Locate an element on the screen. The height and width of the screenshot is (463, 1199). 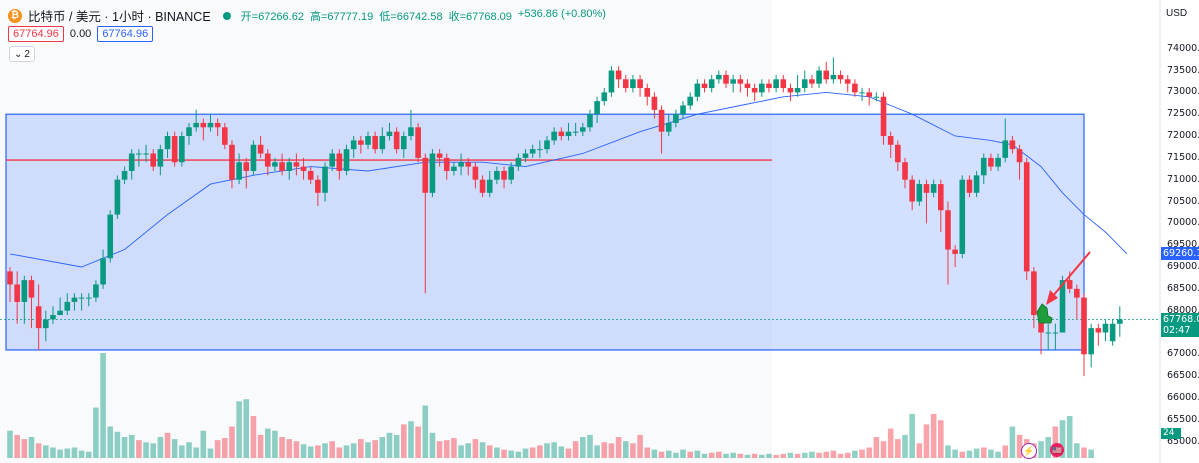
price-tick-label: 71000.00 is located at coordinates (1183, 179).